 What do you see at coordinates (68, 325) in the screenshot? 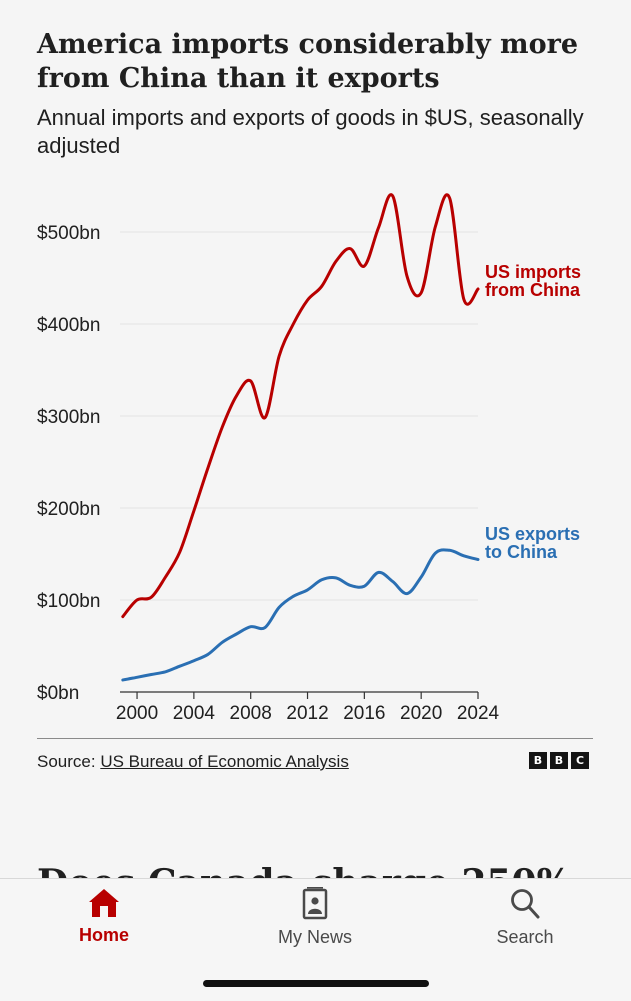
I see `y-tick-label: $400bn` at bounding box center [68, 325].